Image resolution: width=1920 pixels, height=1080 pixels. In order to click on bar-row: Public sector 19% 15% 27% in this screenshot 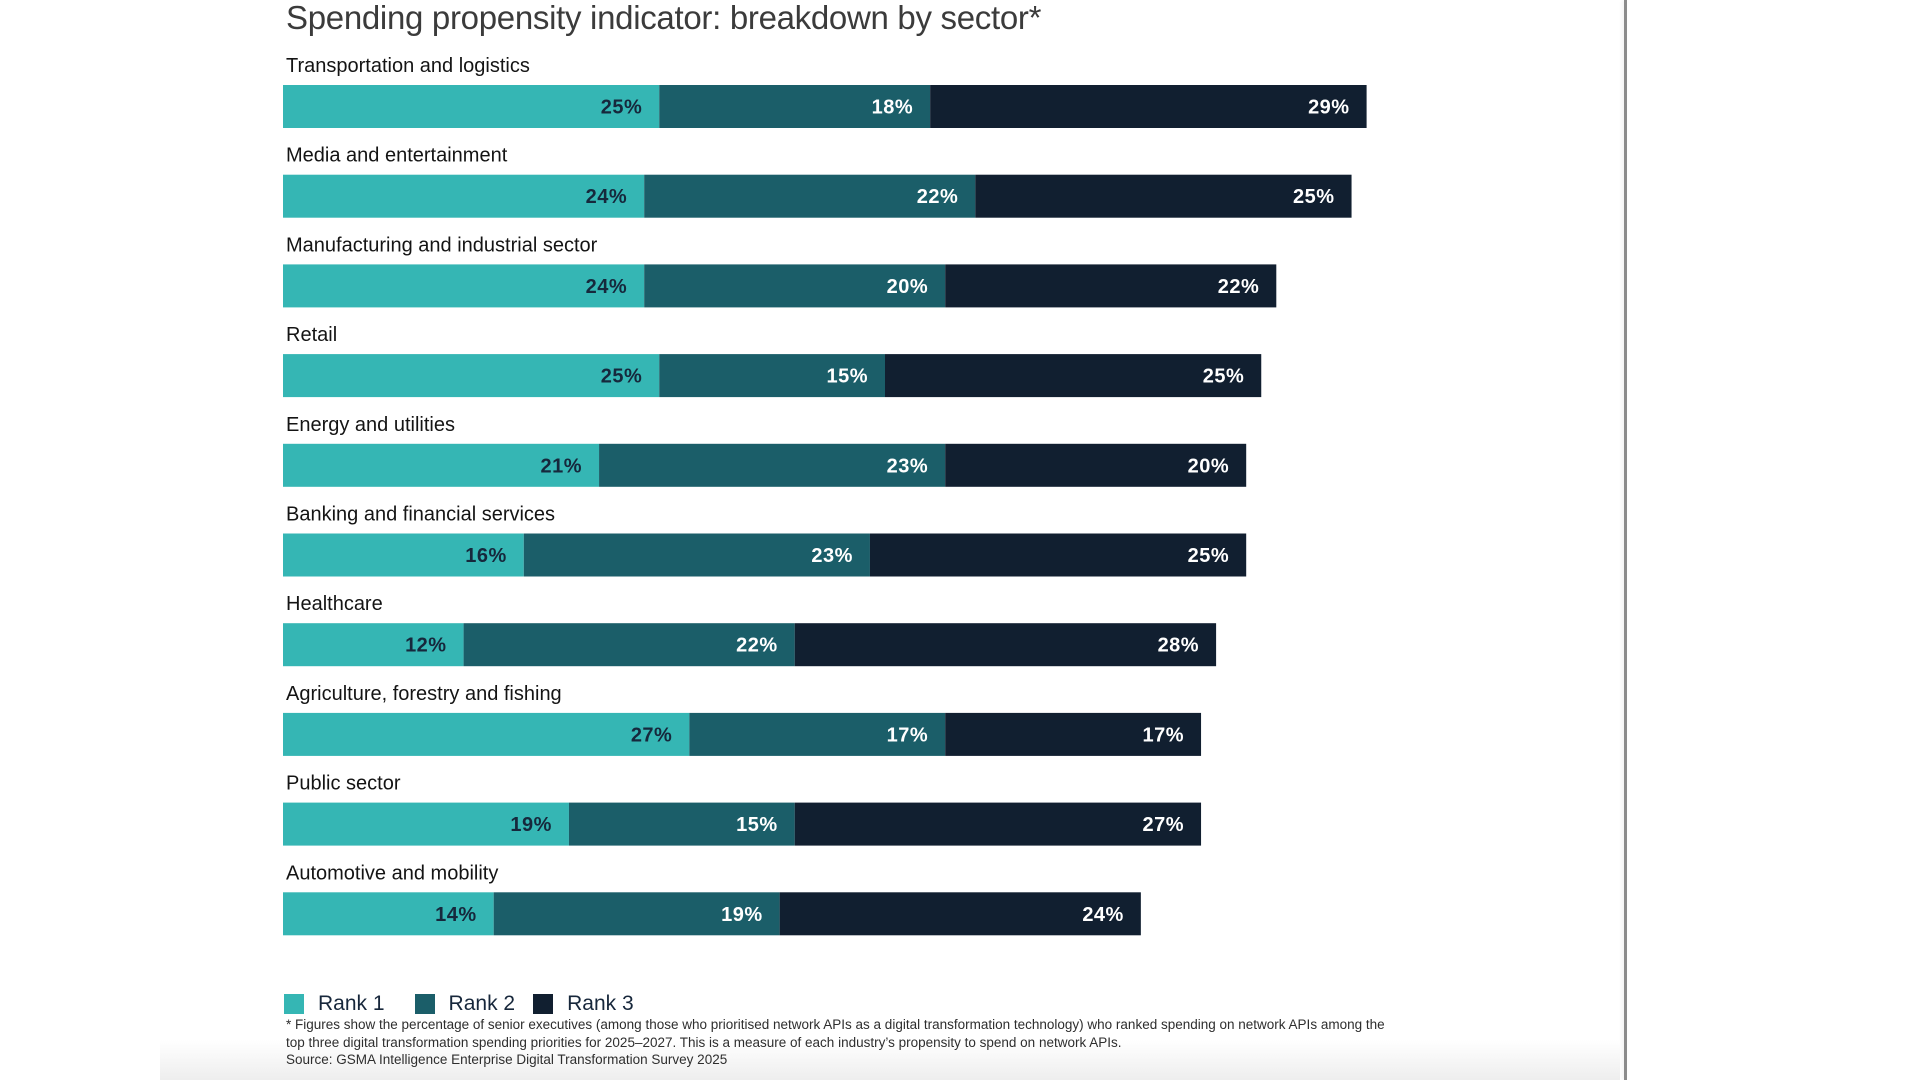, I will do `click(742, 809)`.